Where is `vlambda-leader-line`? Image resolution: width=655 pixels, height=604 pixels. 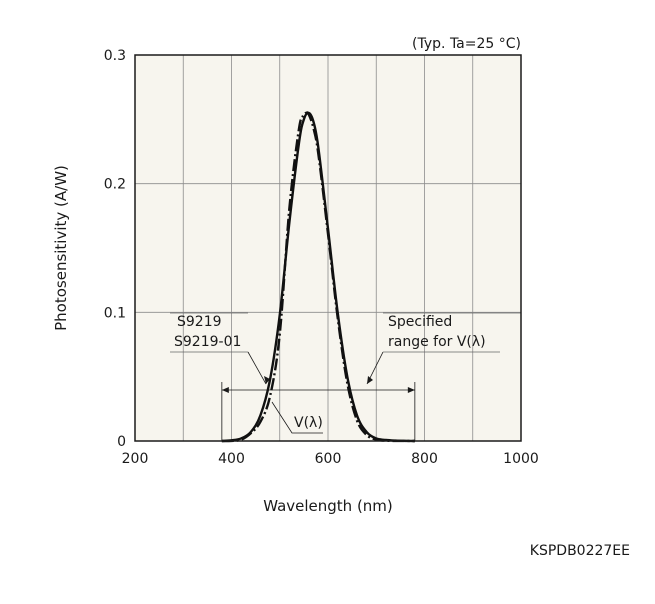 vlambda-leader-line is located at coordinates (297, 417).